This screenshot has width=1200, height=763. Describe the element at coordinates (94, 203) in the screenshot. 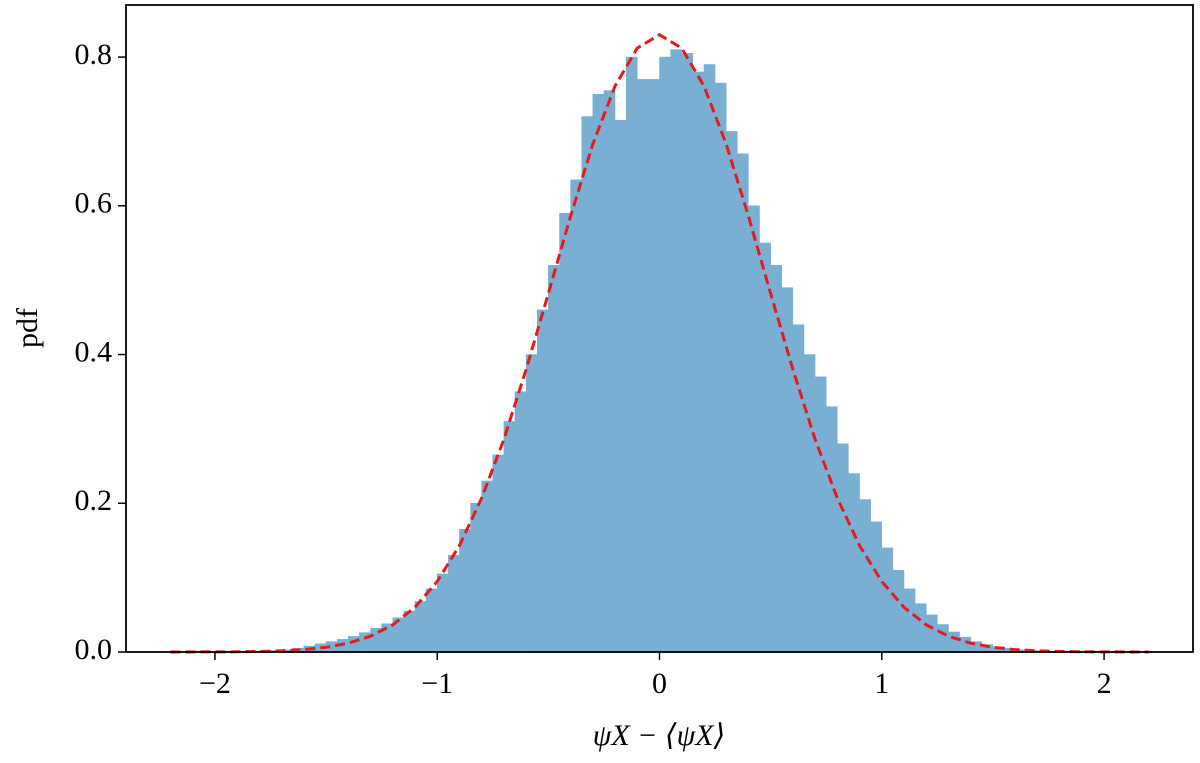

I see `y-tick-label: 0.6` at that location.